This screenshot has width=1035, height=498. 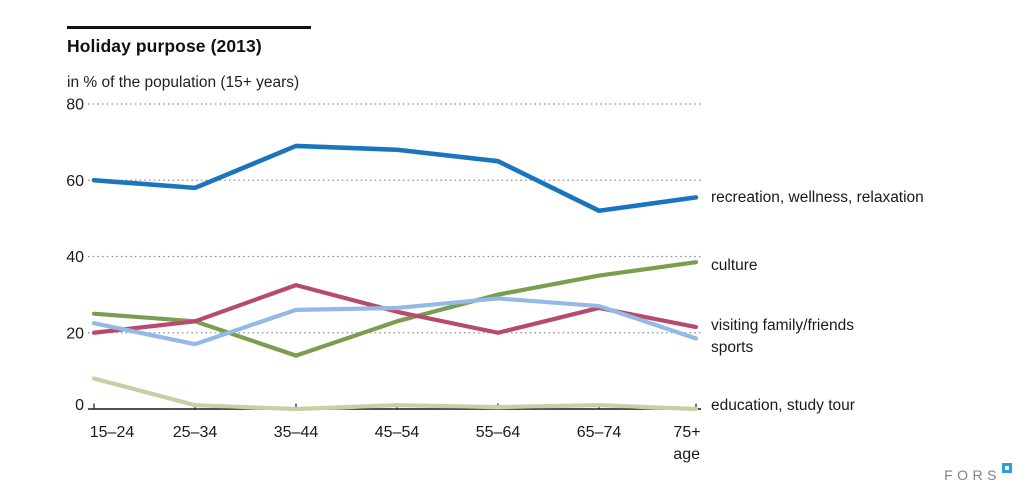 I want to click on y-axis-tick-label: 0, so click(x=79, y=405).